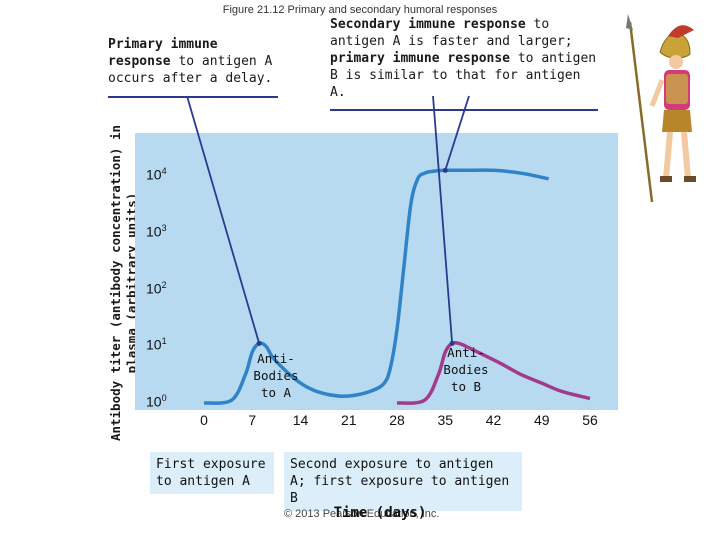 The image size is (720, 540). I want to click on x-tick-label: 28, so click(397, 420).